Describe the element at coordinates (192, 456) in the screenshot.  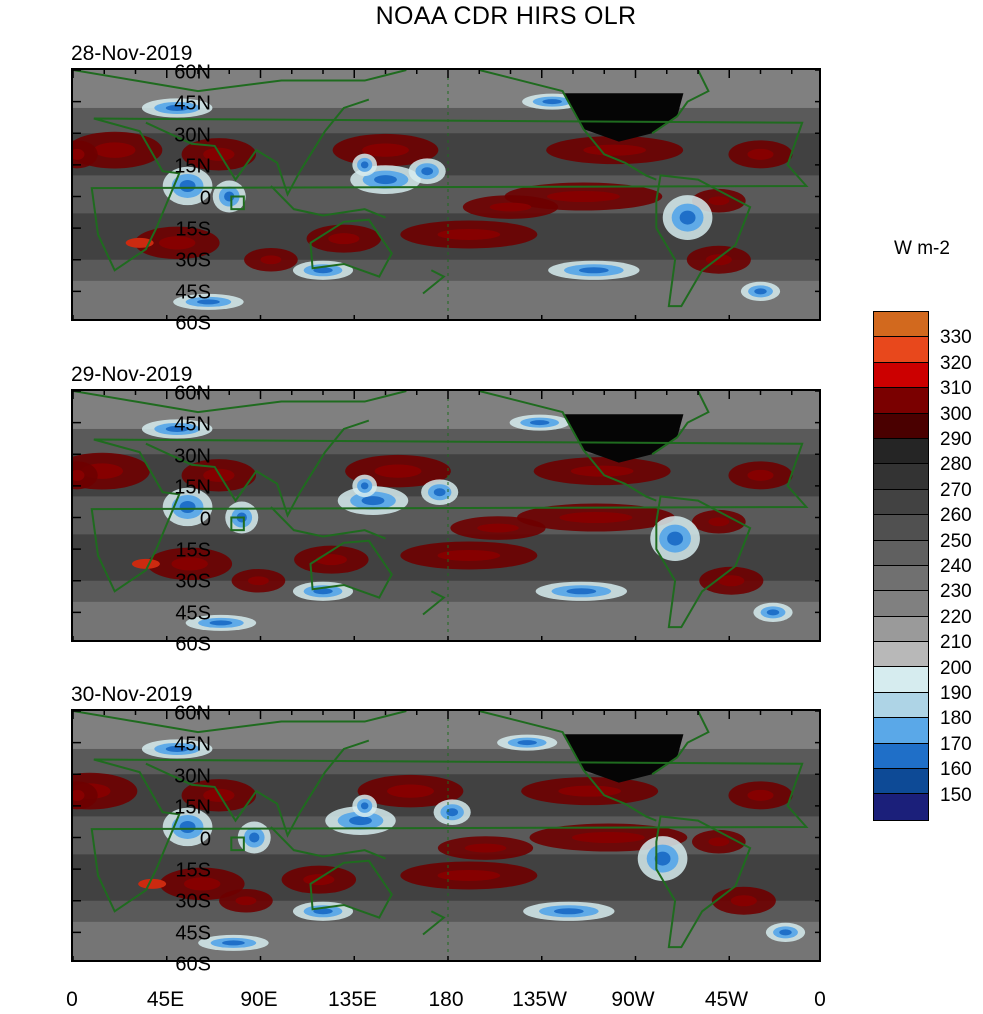
I see `lat-tick-label: 30N` at that location.